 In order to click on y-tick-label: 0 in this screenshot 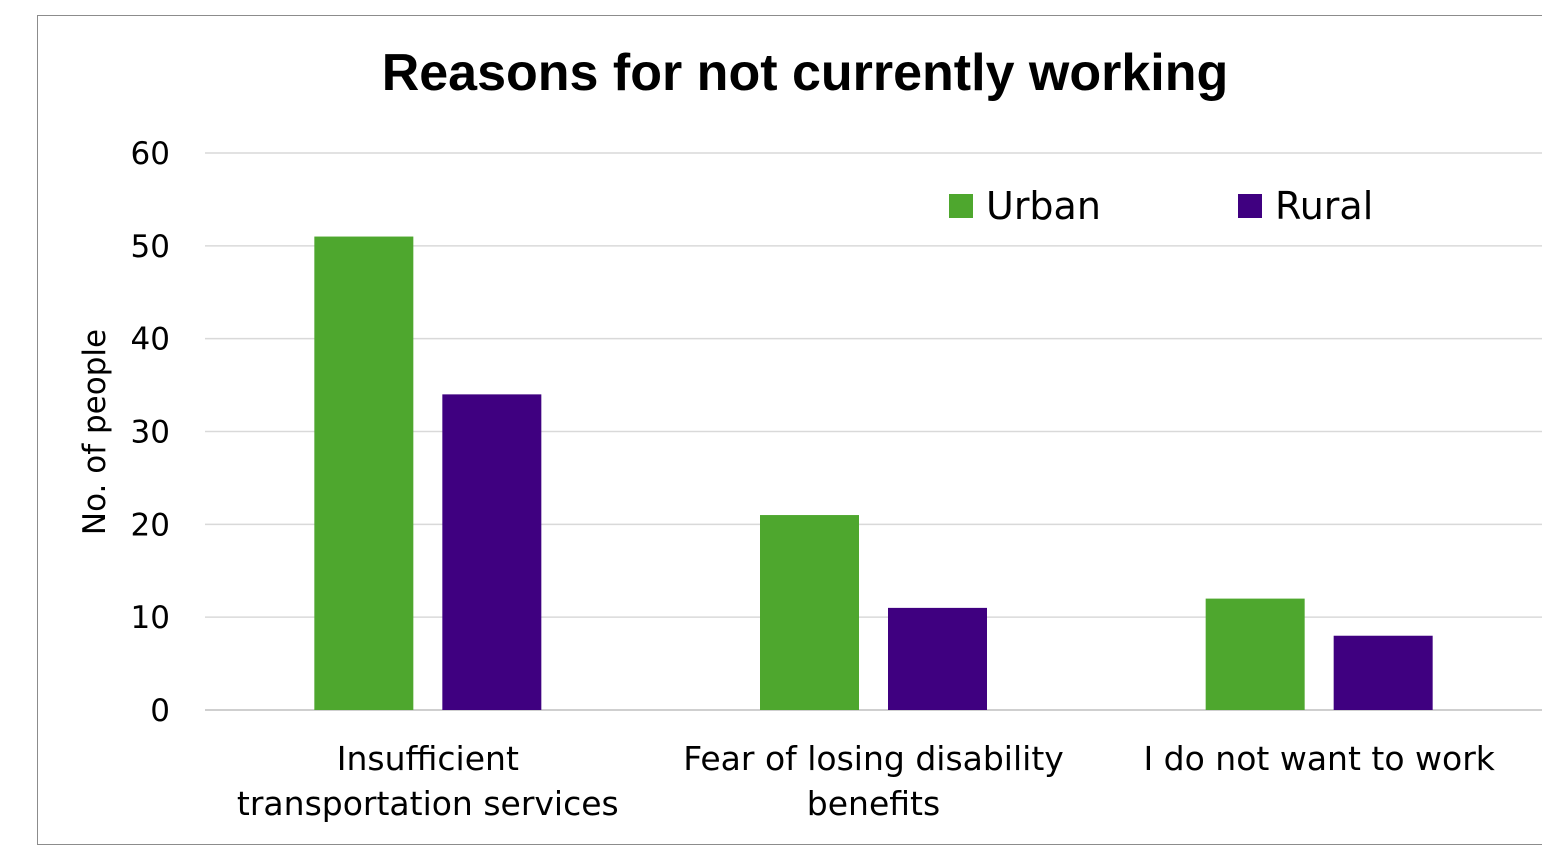, I will do `click(160, 711)`.